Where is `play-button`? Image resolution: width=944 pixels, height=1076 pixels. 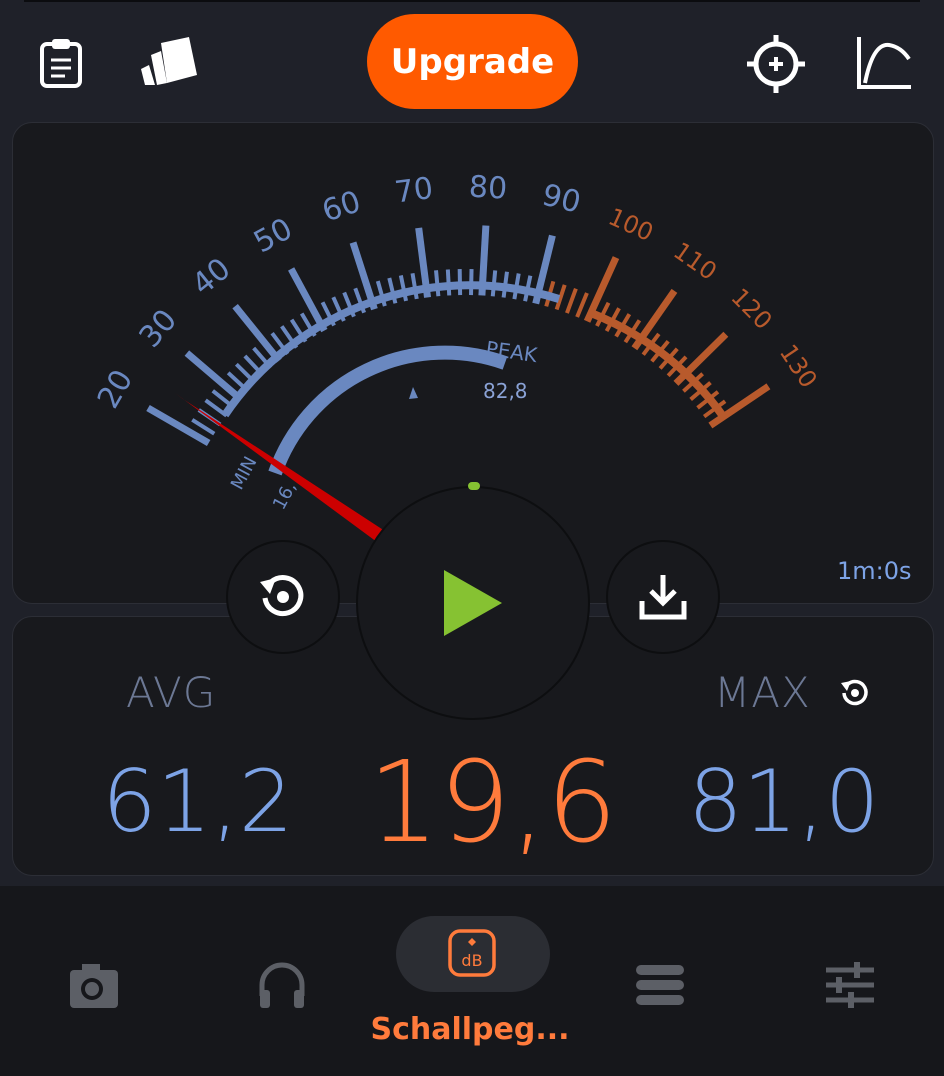
play-button is located at coordinates (473, 603).